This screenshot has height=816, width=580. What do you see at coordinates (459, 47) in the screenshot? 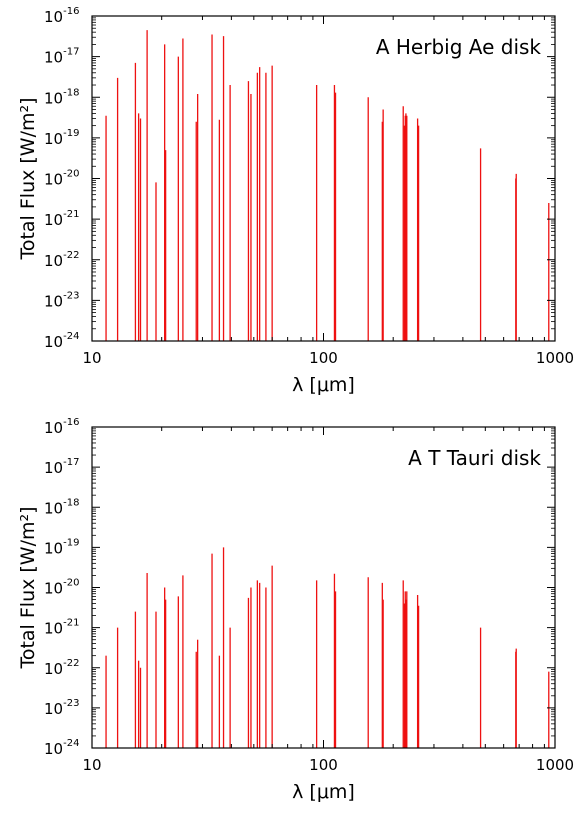
I see `panel-annotation: A Herbig Ae disk` at bounding box center [459, 47].